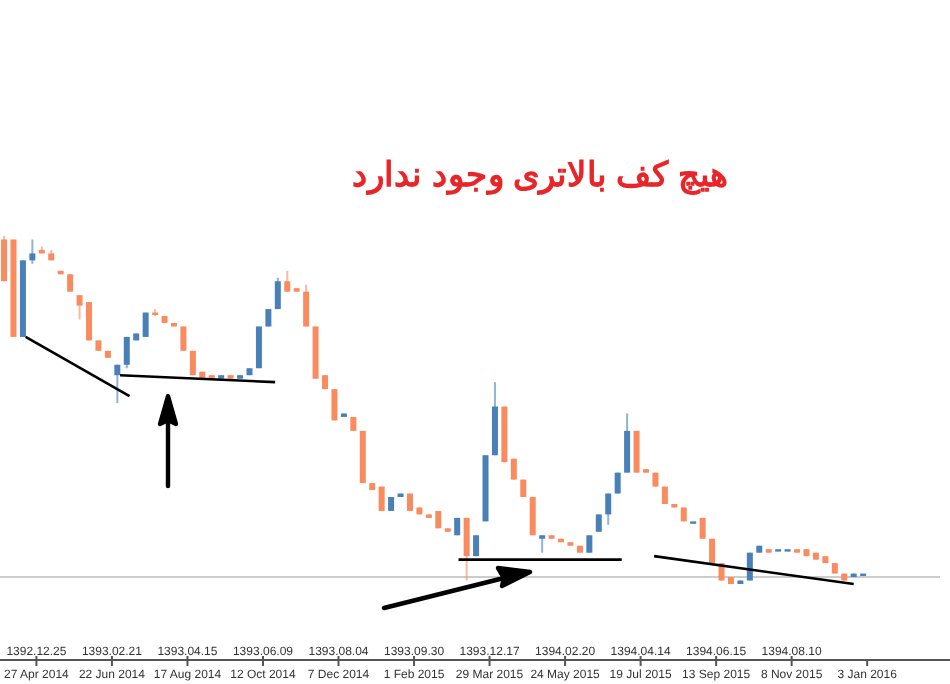 Image resolution: width=950 pixels, height=684 pixels. I want to click on title: هیچ کف بالاتری وجود ندارد, so click(540, 175).